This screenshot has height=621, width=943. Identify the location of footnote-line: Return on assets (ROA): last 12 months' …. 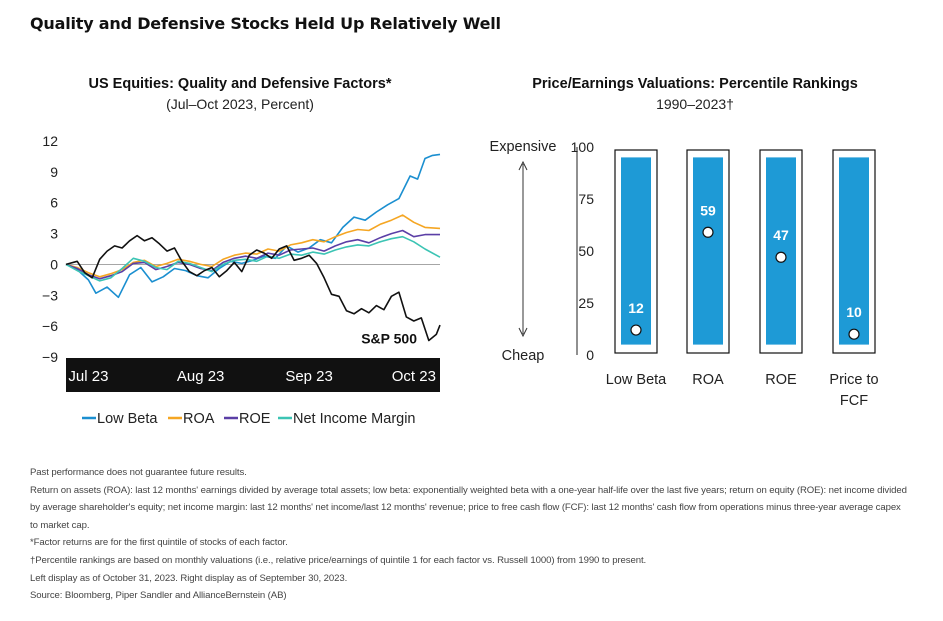
(468, 507).